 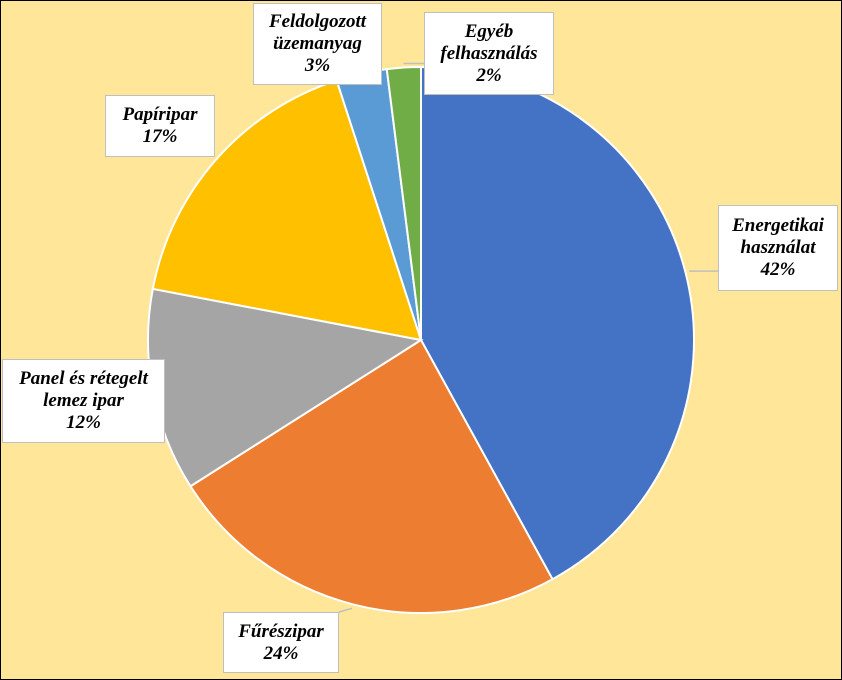 I want to click on data-label: Energetikai használat 42%, so click(x=778, y=248).